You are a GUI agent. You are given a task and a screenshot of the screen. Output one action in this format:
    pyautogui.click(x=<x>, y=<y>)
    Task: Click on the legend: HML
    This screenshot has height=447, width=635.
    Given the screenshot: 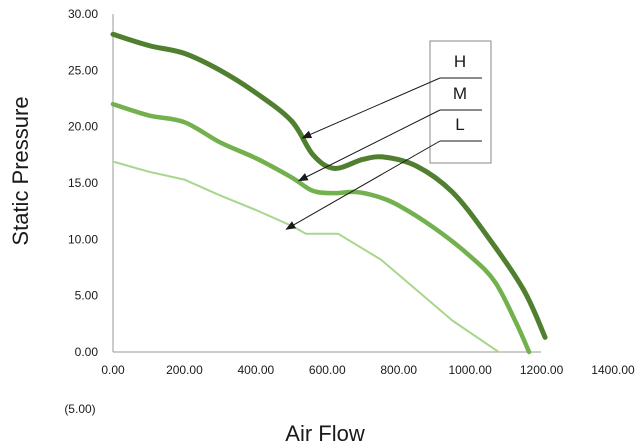 What is the action you would take?
    pyautogui.click(x=388, y=135)
    